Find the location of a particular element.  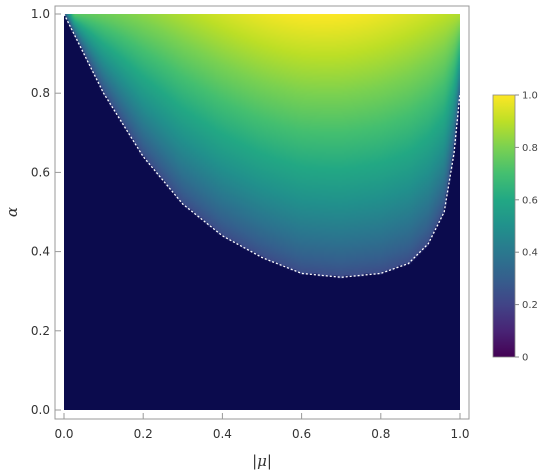

colorbar-tick-label: 0.2 is located at coordinates (530, 305).